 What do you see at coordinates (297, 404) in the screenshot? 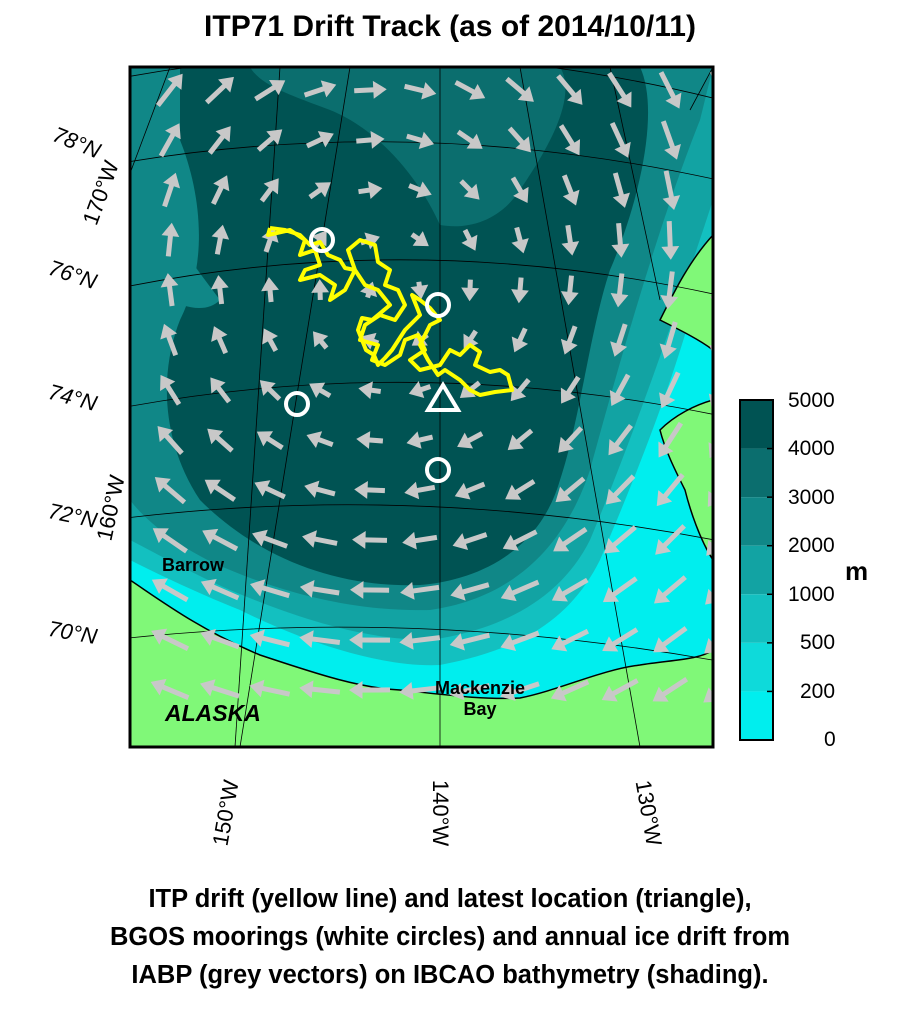
I see `mooring-c` at bounding box center [297, 404].